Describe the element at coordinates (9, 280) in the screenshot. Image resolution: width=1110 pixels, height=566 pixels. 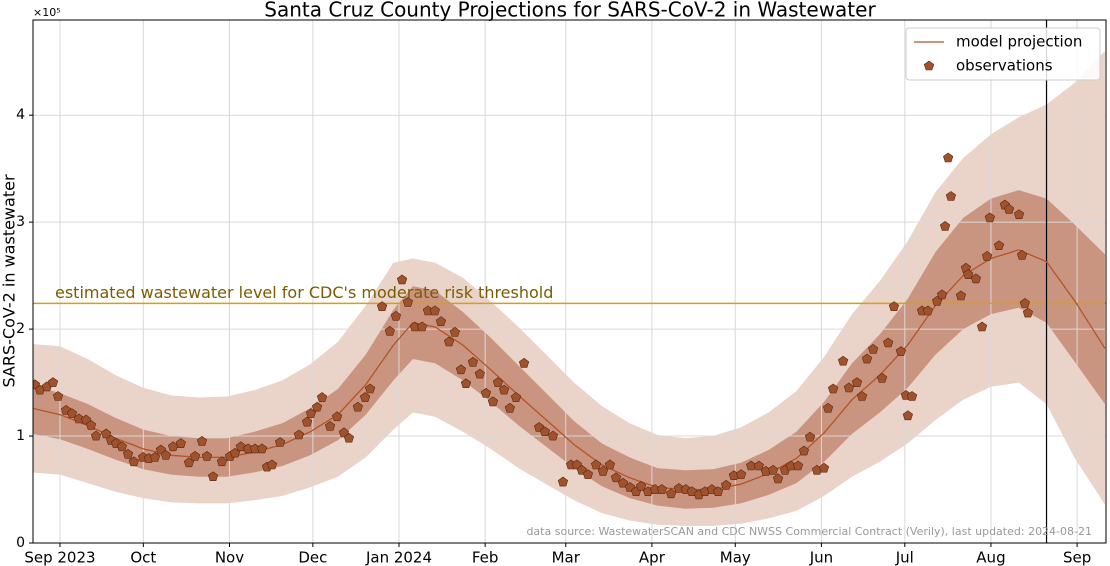
I see `y-axis-label: SARS-CoV-2 in wastewater` at that location.